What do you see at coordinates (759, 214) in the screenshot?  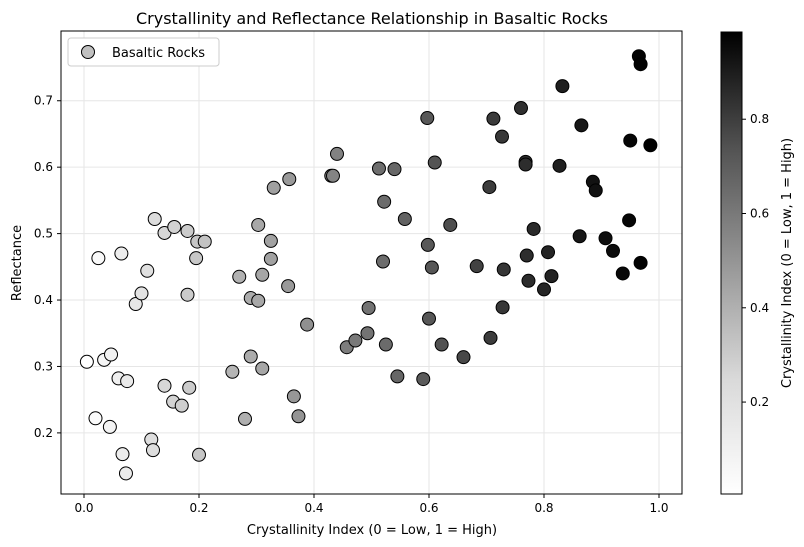 I see `colorbar-tick-label: 0.6` at bounding box center [759, 214].